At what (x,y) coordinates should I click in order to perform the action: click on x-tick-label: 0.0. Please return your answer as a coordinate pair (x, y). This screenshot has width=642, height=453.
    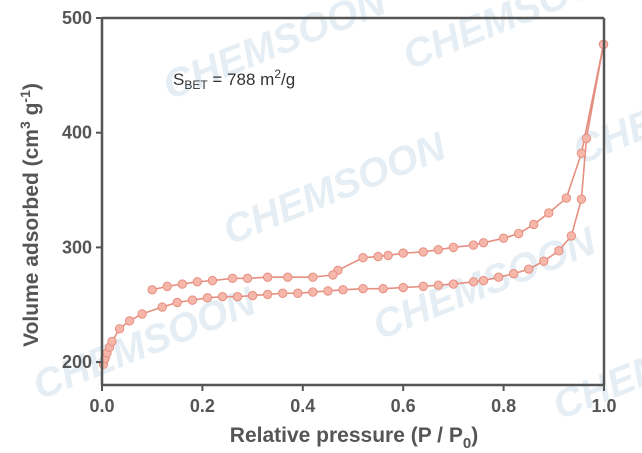
    Looking at the image, I should click on (101, 406).